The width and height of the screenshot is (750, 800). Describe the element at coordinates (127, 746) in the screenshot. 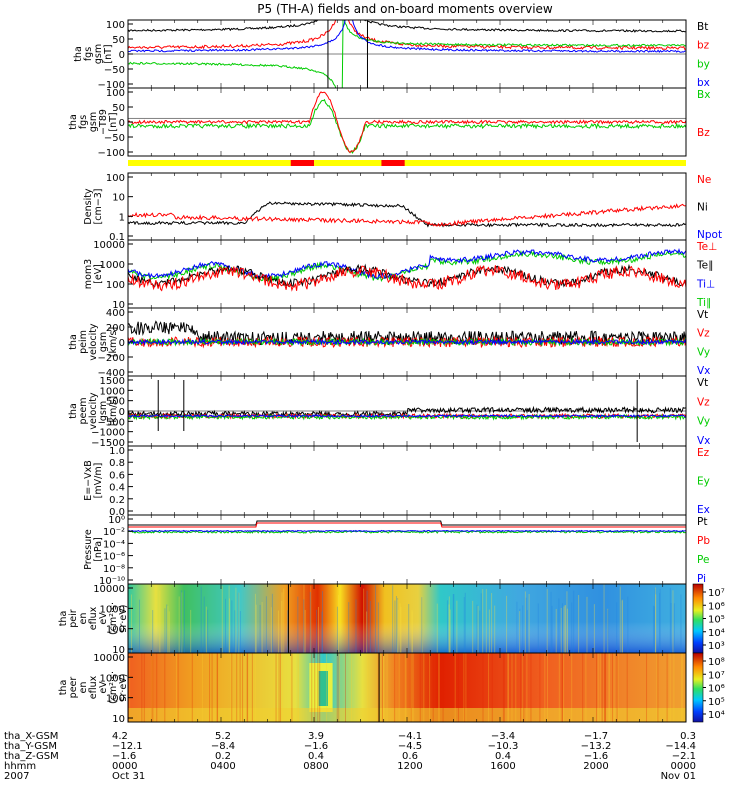

I see `x-axis-value: −12.1` at that location.